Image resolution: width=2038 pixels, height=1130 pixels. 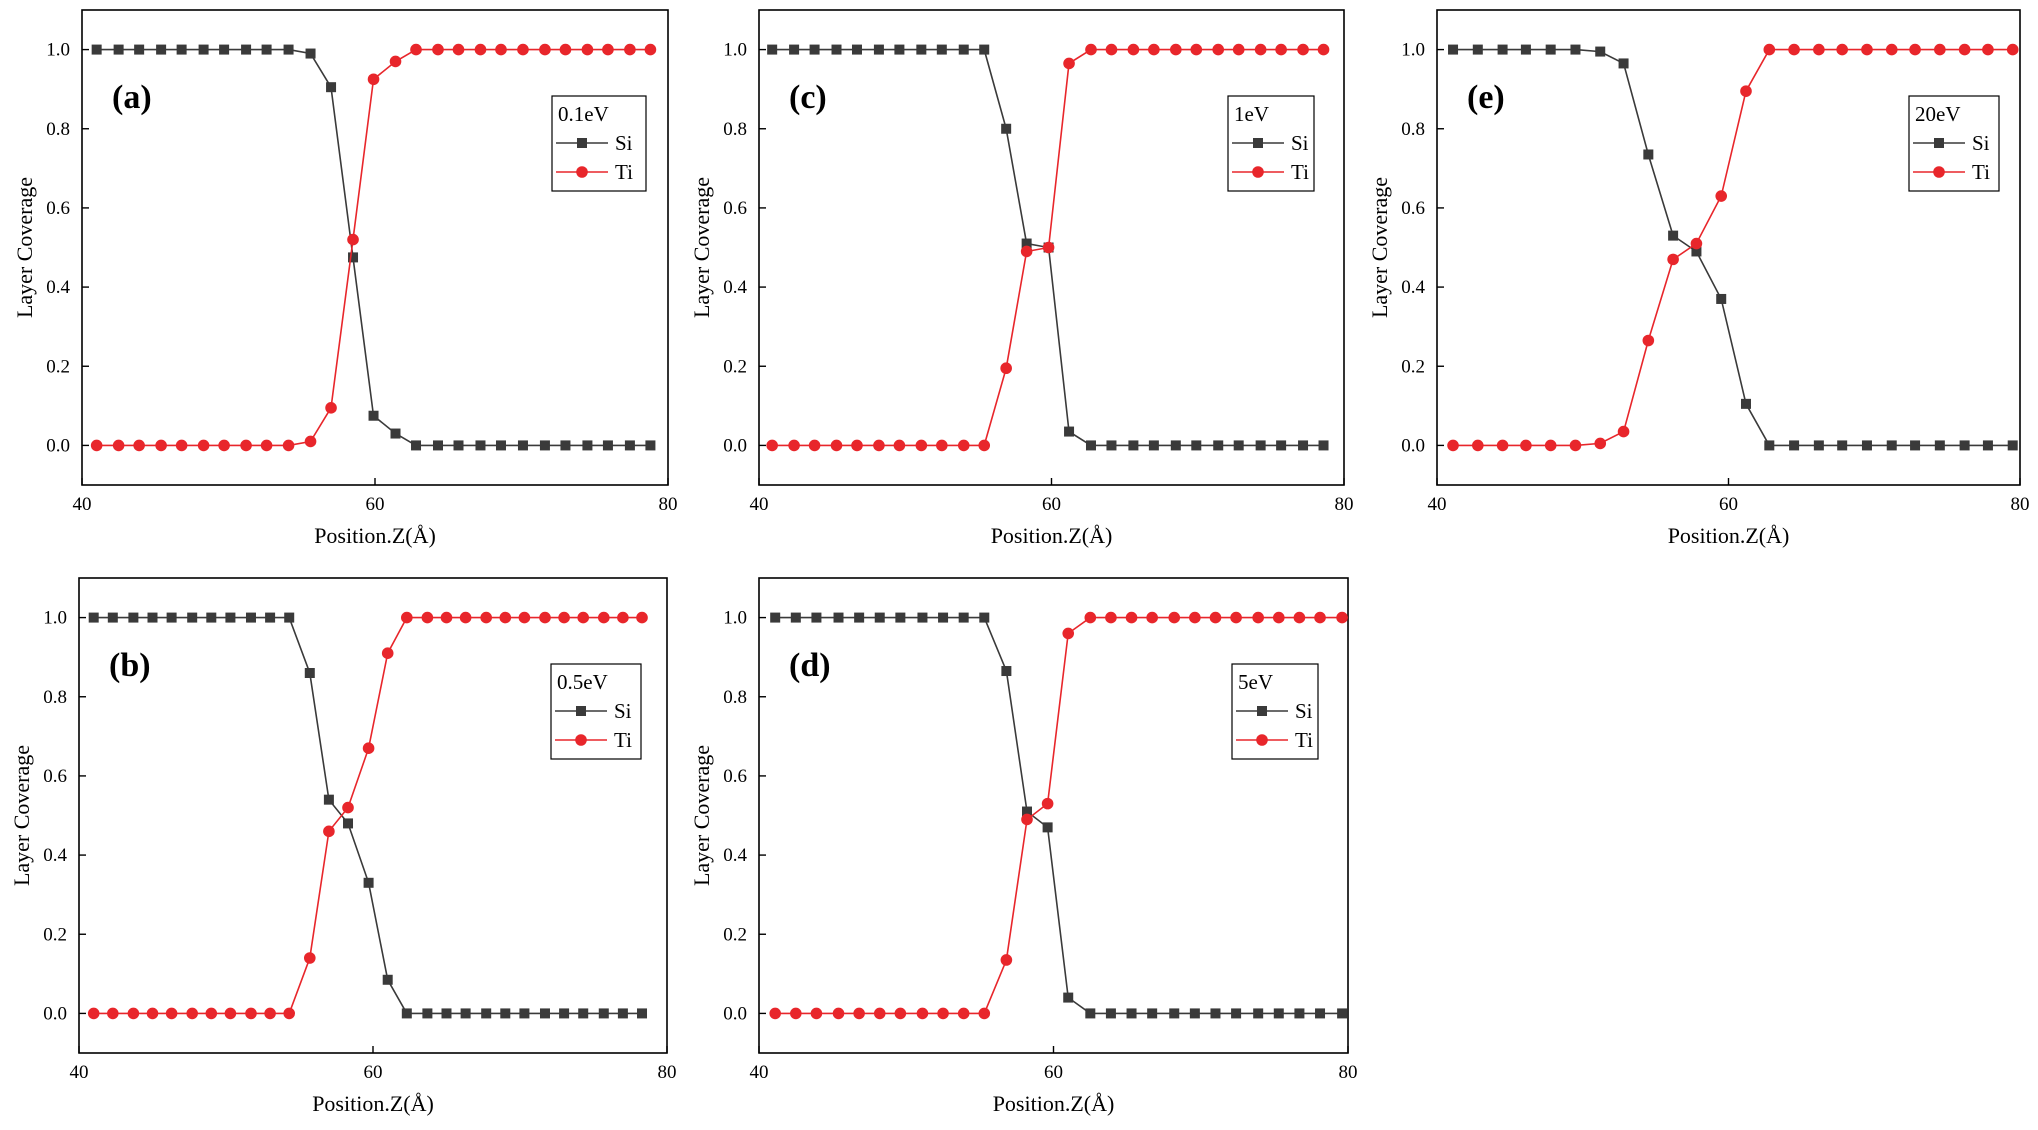 What do you see at coordinates (1728, 504) in the screenshot?
I see `x-tick-label: 60` at bounding box center [1728, 504].